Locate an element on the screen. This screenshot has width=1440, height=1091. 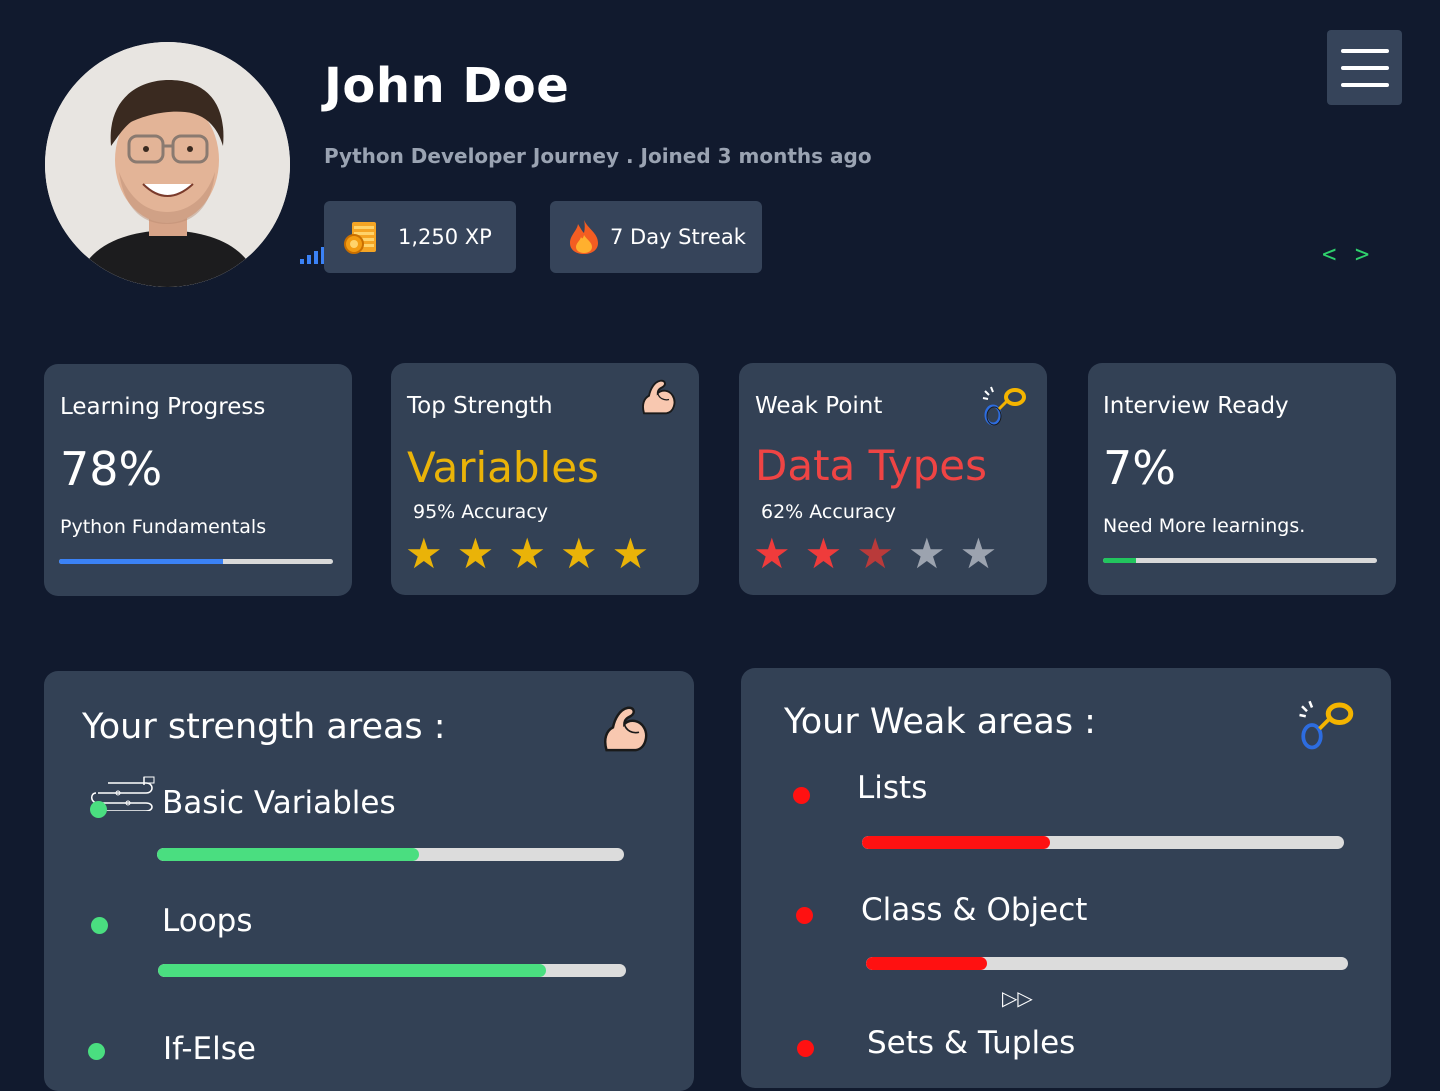
panel-title: Your Weak areas : is located at coordinates (940, 722).